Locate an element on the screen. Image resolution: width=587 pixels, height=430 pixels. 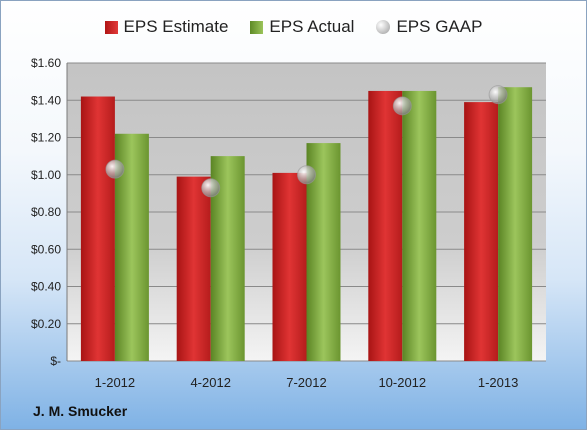
x-tick-label: 1-2012 is located at coordinates (115, 382).